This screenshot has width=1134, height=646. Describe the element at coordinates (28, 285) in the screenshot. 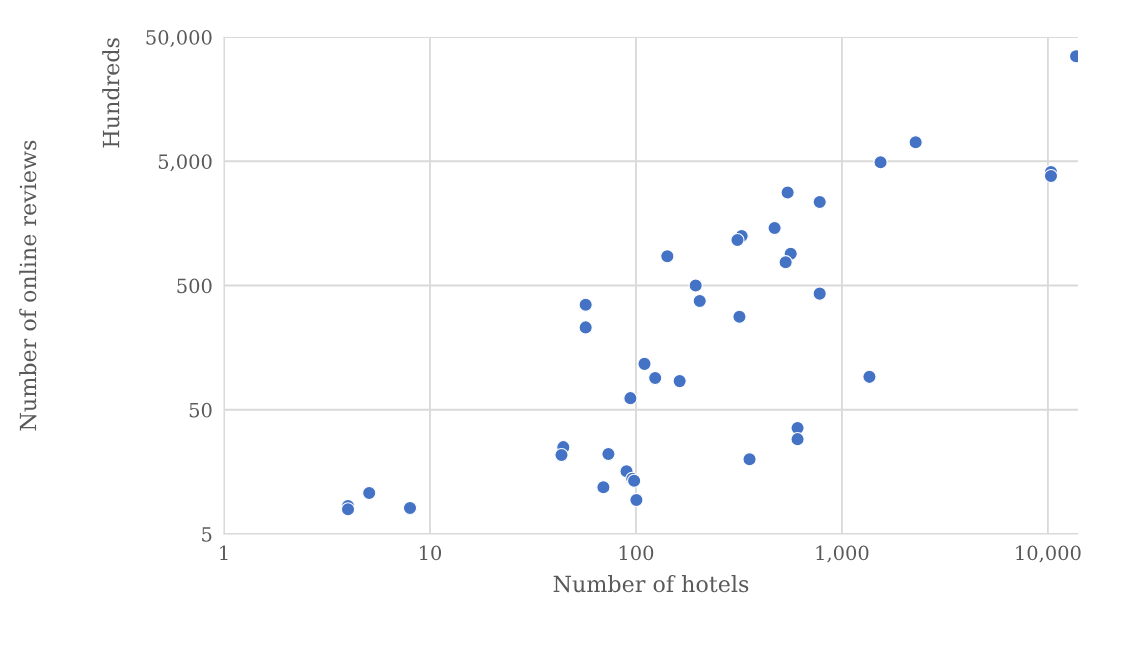

I see `y-axis-title: Number of online reviews` at that location.